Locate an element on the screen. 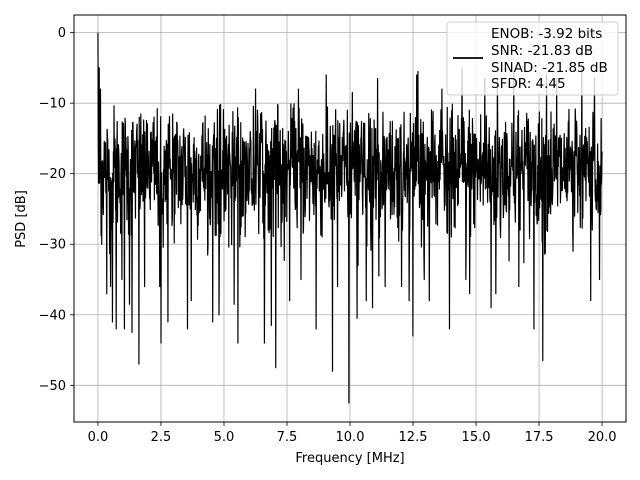 The width and height of the screenshot is (640, 480). y-tick-label: −30 is located at coordinates (52, 245).